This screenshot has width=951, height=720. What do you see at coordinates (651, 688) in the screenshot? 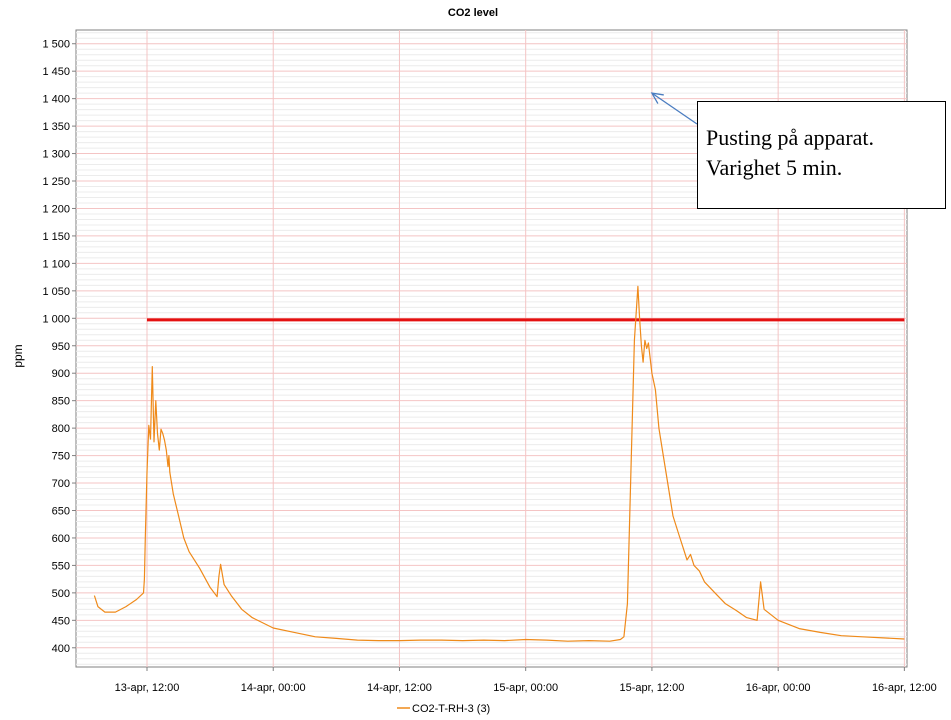
I see `x-tick-label: 15-apr, 12:00` at bounding box center [651, 688].